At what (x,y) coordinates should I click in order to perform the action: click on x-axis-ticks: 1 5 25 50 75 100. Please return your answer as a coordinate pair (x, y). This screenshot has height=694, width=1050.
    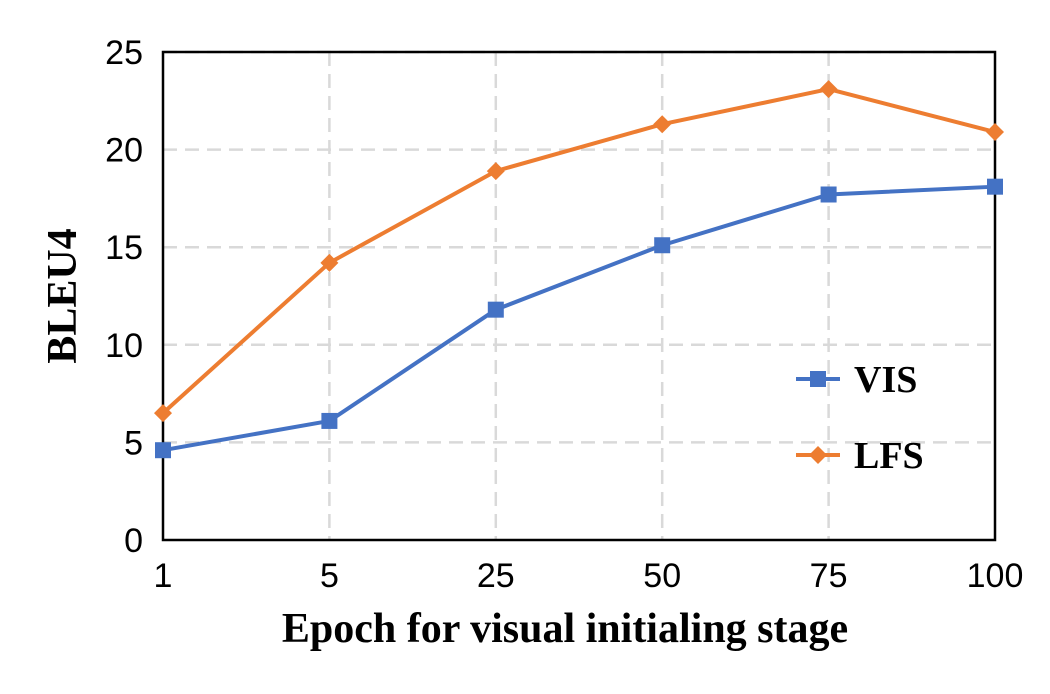
    Looking at the image, I should click on (589, 576).